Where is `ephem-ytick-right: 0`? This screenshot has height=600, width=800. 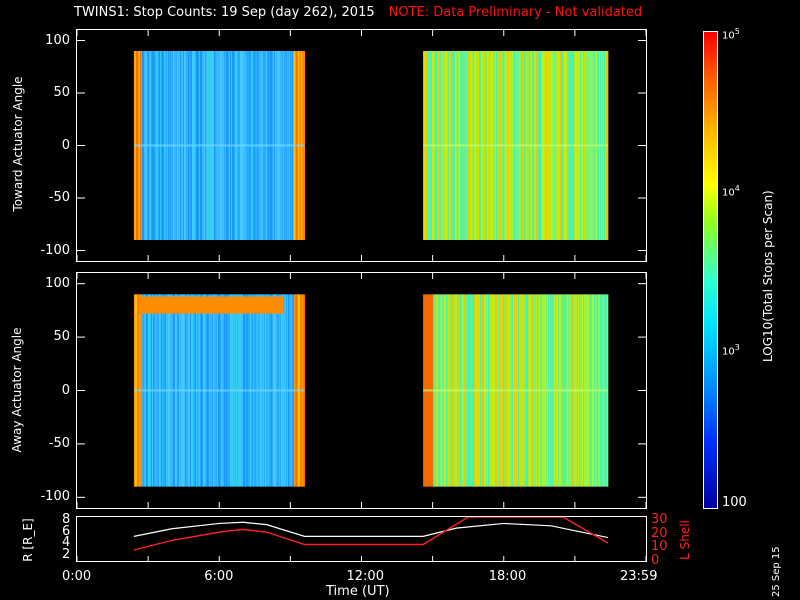
ephem-ytick-right: 0 is located at coordinates (655, 560).